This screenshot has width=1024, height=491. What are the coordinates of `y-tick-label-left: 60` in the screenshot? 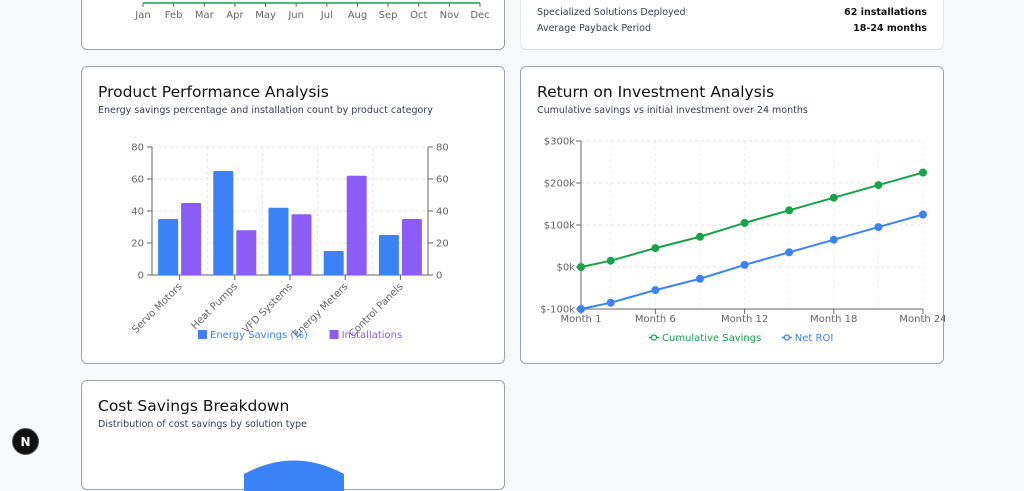 It's located at (137, 180).